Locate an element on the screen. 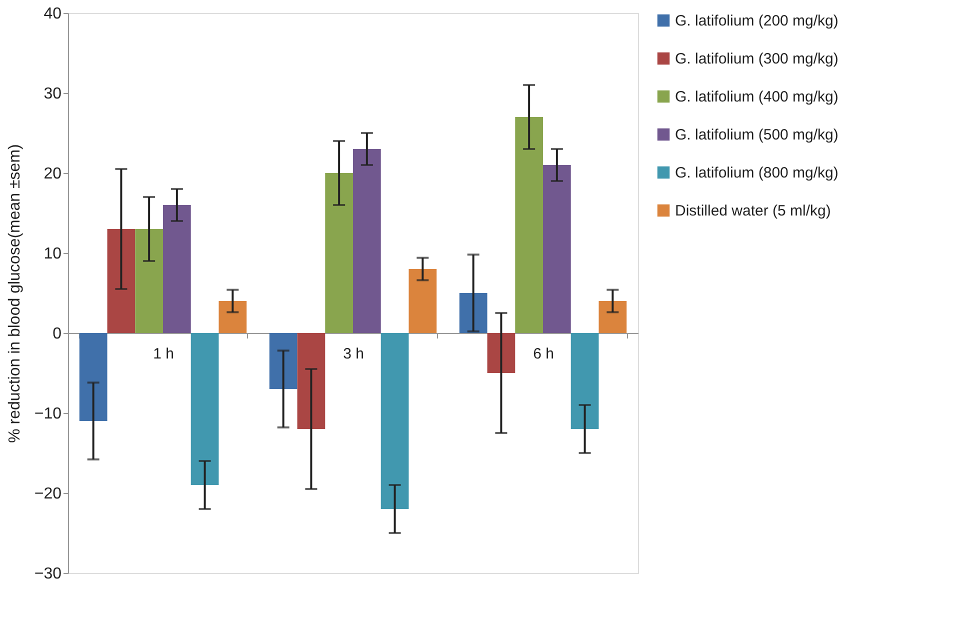 The height and width of the screenshot is (622, 966). legend-label: G. latifolium (800 mg/kg) is located at coordinates (756, 173).